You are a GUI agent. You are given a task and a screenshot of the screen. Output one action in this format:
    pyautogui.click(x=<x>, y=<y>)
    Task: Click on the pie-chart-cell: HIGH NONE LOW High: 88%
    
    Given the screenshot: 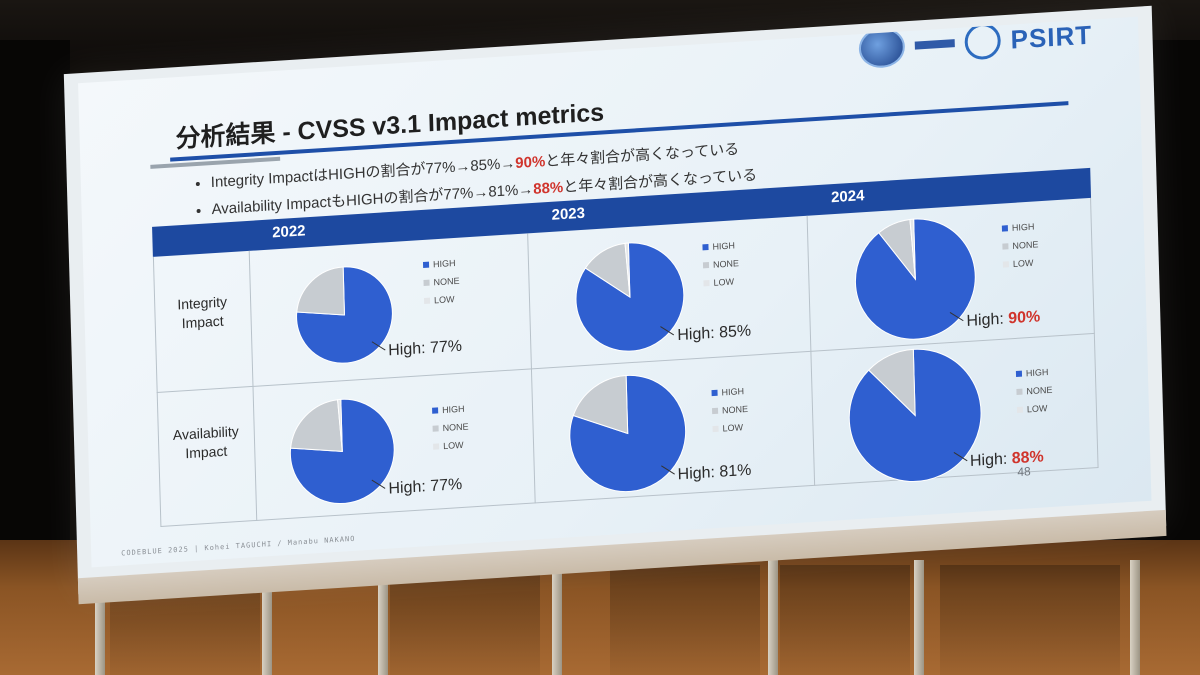 What is the action you would take?
    pyautogui.click(x=952, y=412)
    